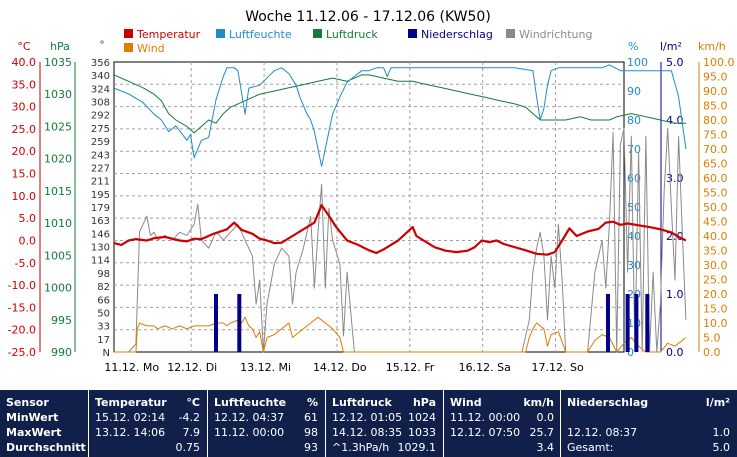 The image size is (737, 457). What do you see at coordinates (715, 149) in the screenshot?
I see `wind-axis-tick: 70.0` at bounding box center [715, 149].